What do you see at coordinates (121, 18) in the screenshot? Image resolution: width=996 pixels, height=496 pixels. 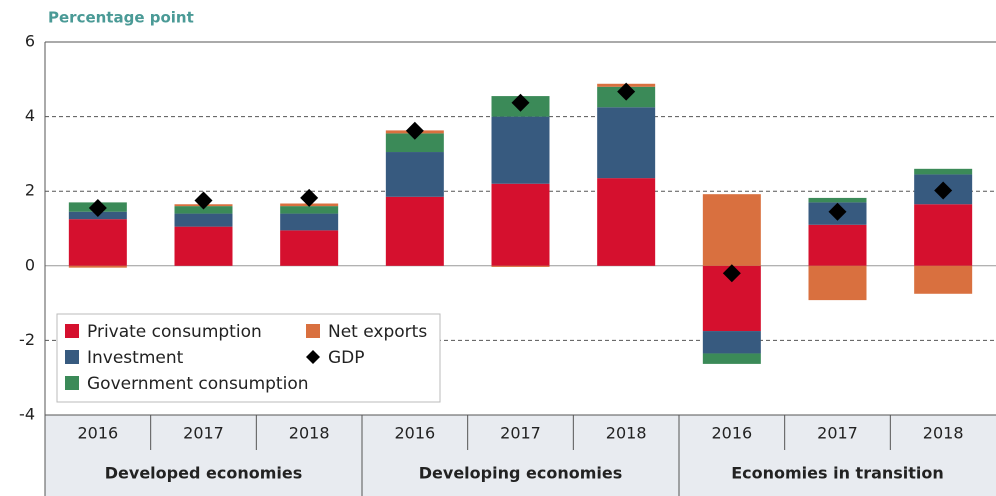 I see `chart-title: Percentage point` at bounding box center [121, 18].